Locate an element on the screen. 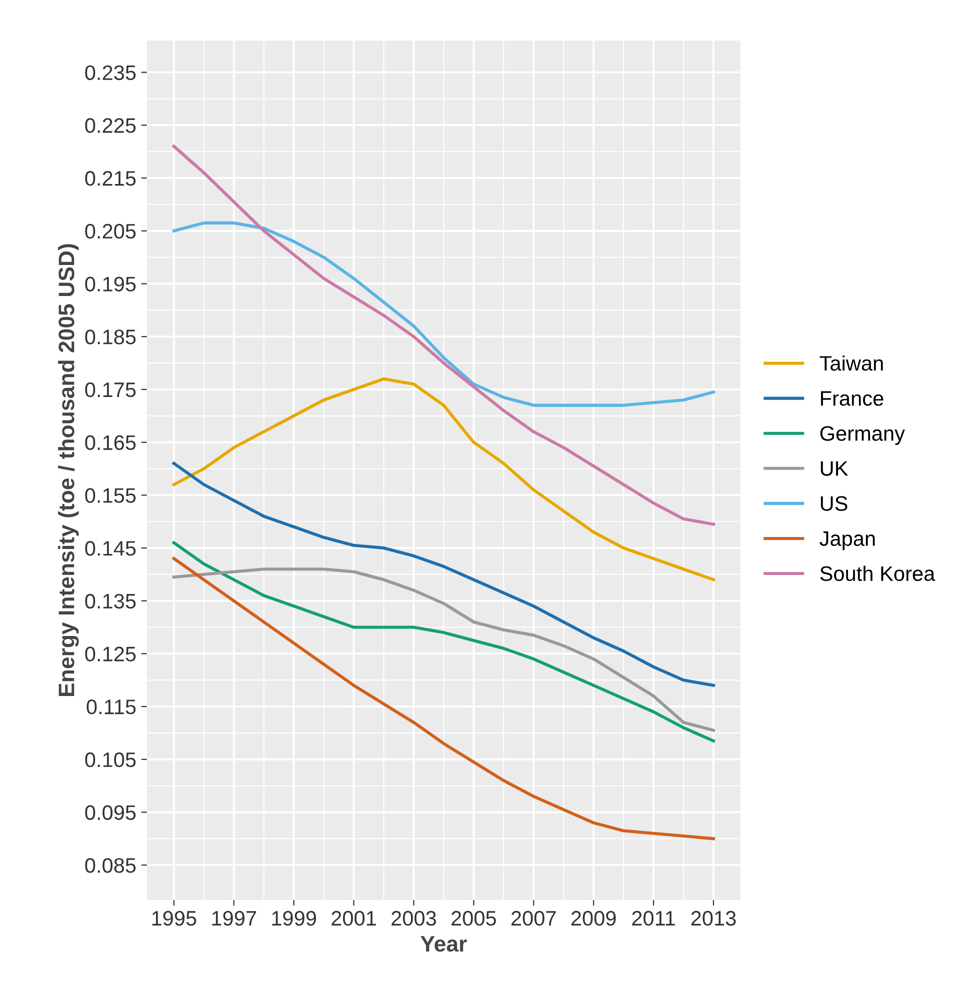 The height and width of the screenshot is (981, 973). y-tick-label: 0.085 is located at coordinates (110, 865).